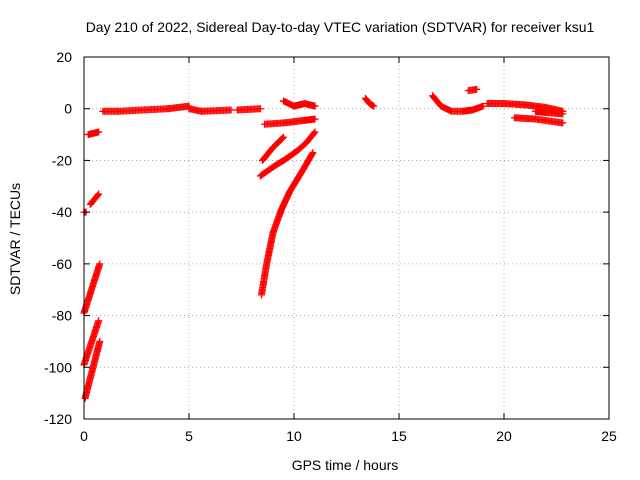  I want to click on y-tick-label: 0, so click(68, 109).